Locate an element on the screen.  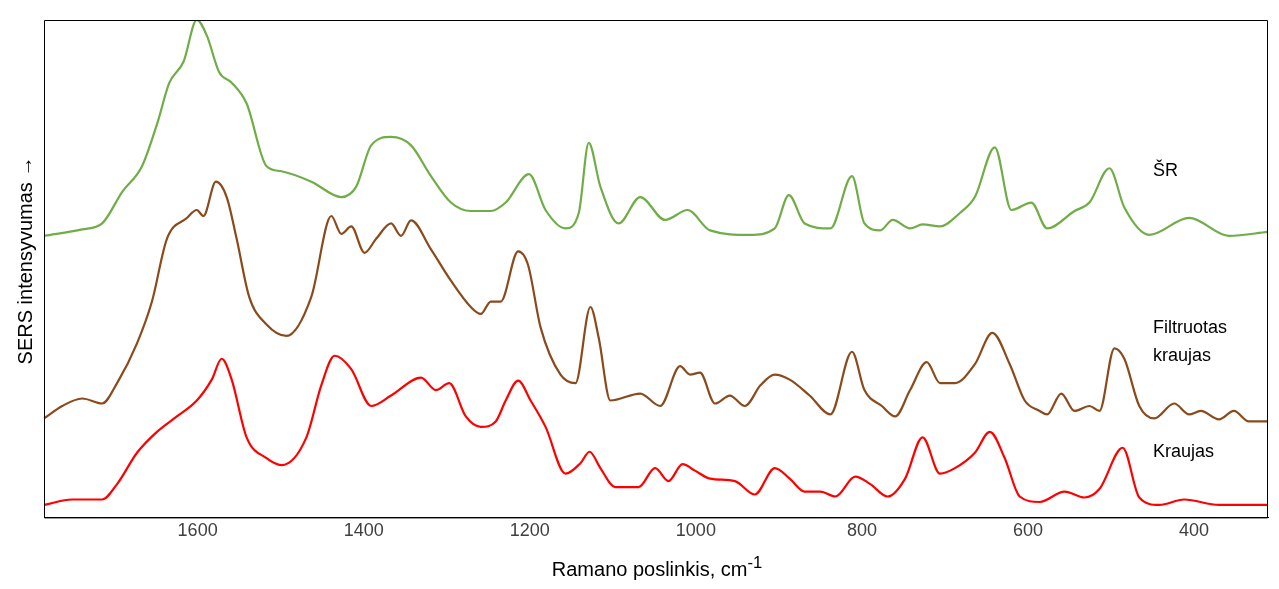
x-axis-title: Ramano poslinkis, cm$^{-1}$ is located at coordinates (657, 567).